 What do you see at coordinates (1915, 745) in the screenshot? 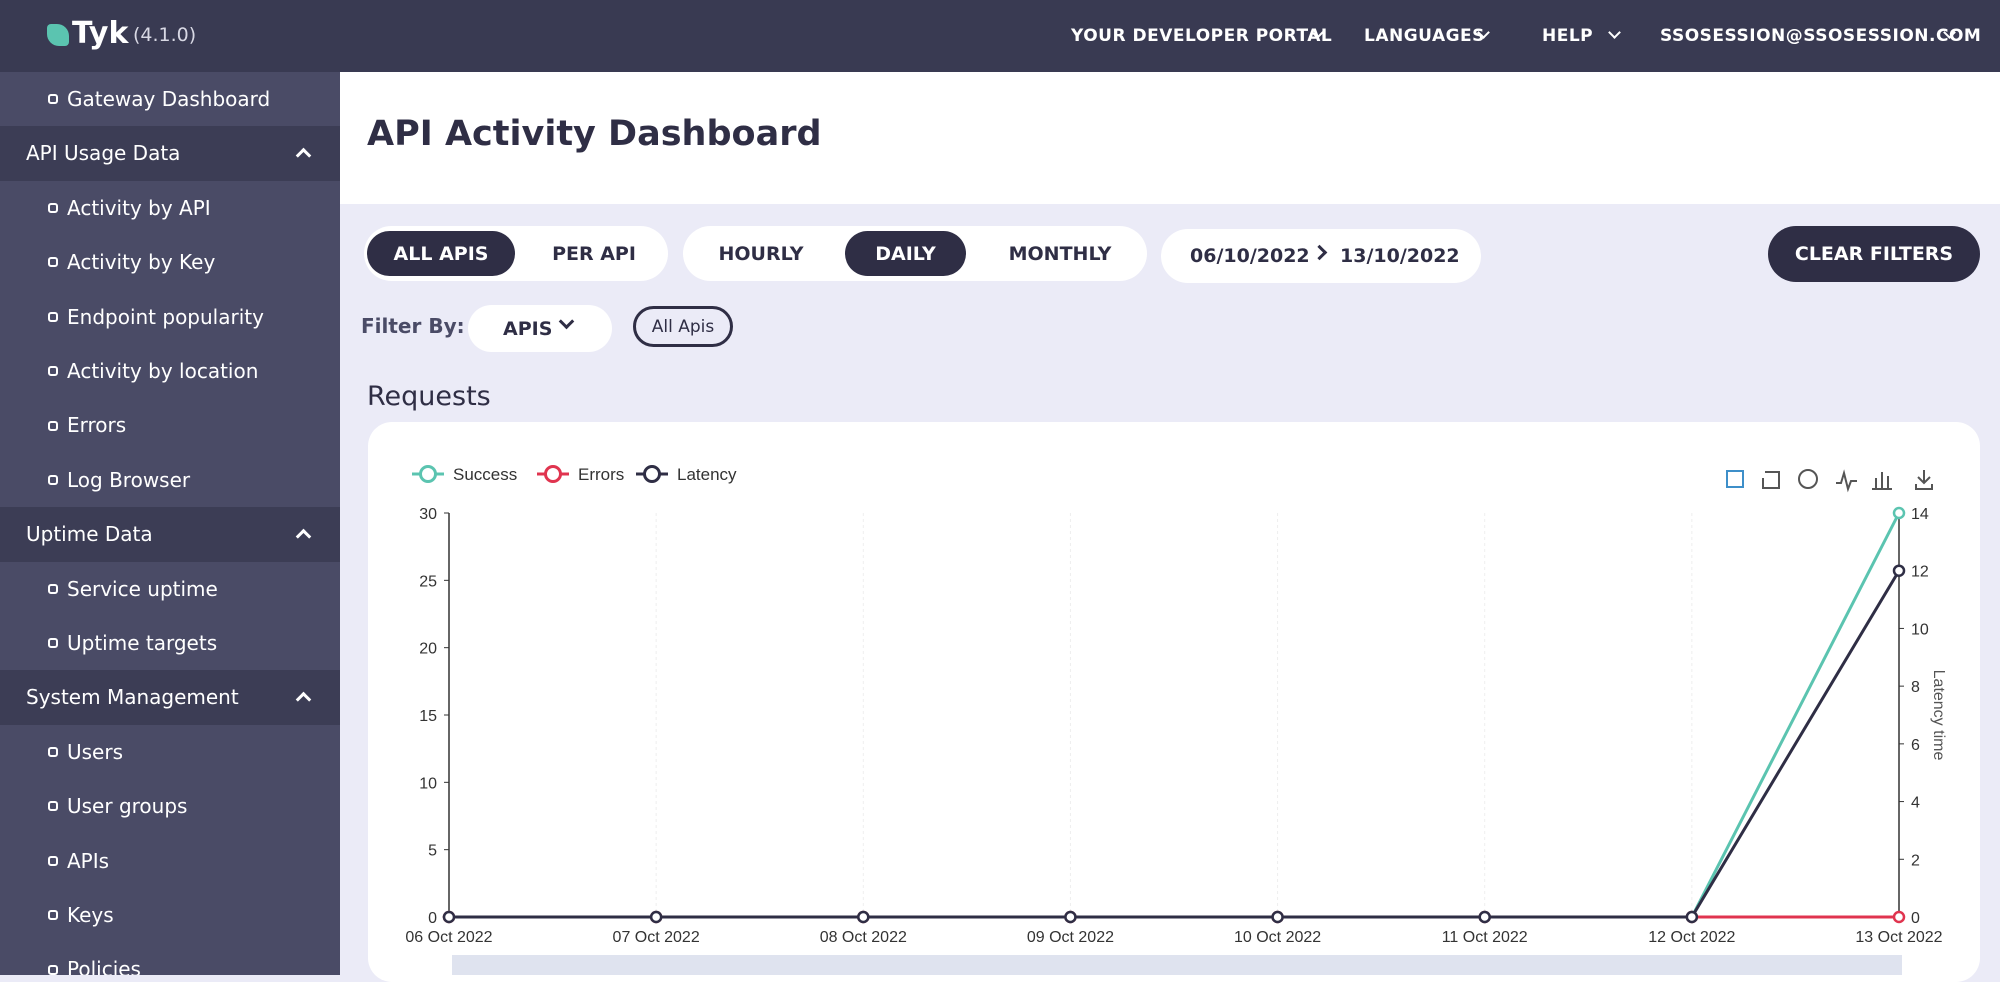
I see `y2-tick-label: 6` at bounding box center [1915, 745].